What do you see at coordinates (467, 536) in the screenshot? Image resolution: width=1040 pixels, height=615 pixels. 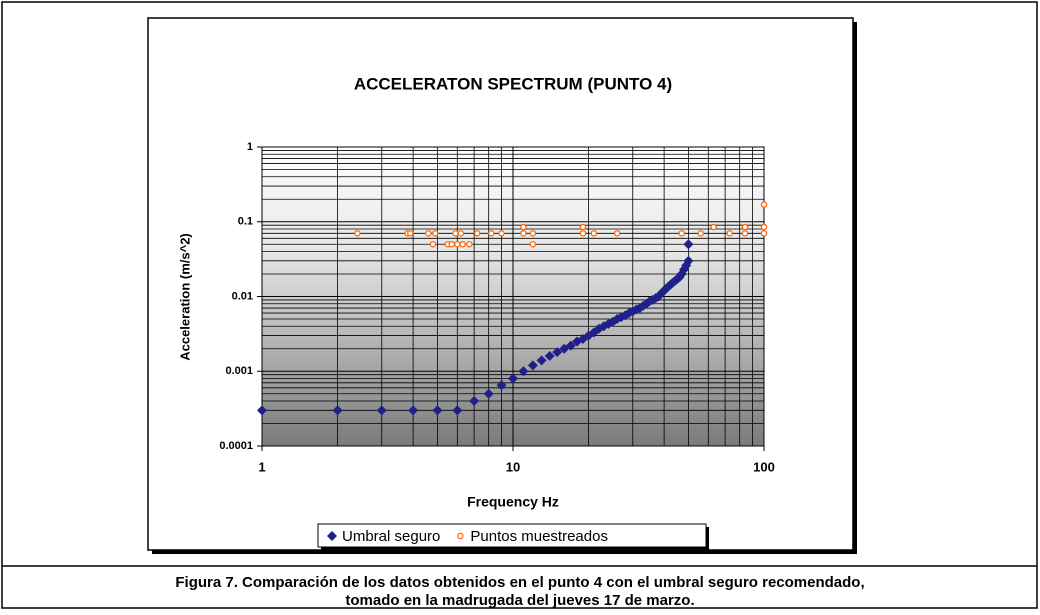 I see `legend-items: Umbral seguro Puntos muestreados` at bounding box center [467, 536].